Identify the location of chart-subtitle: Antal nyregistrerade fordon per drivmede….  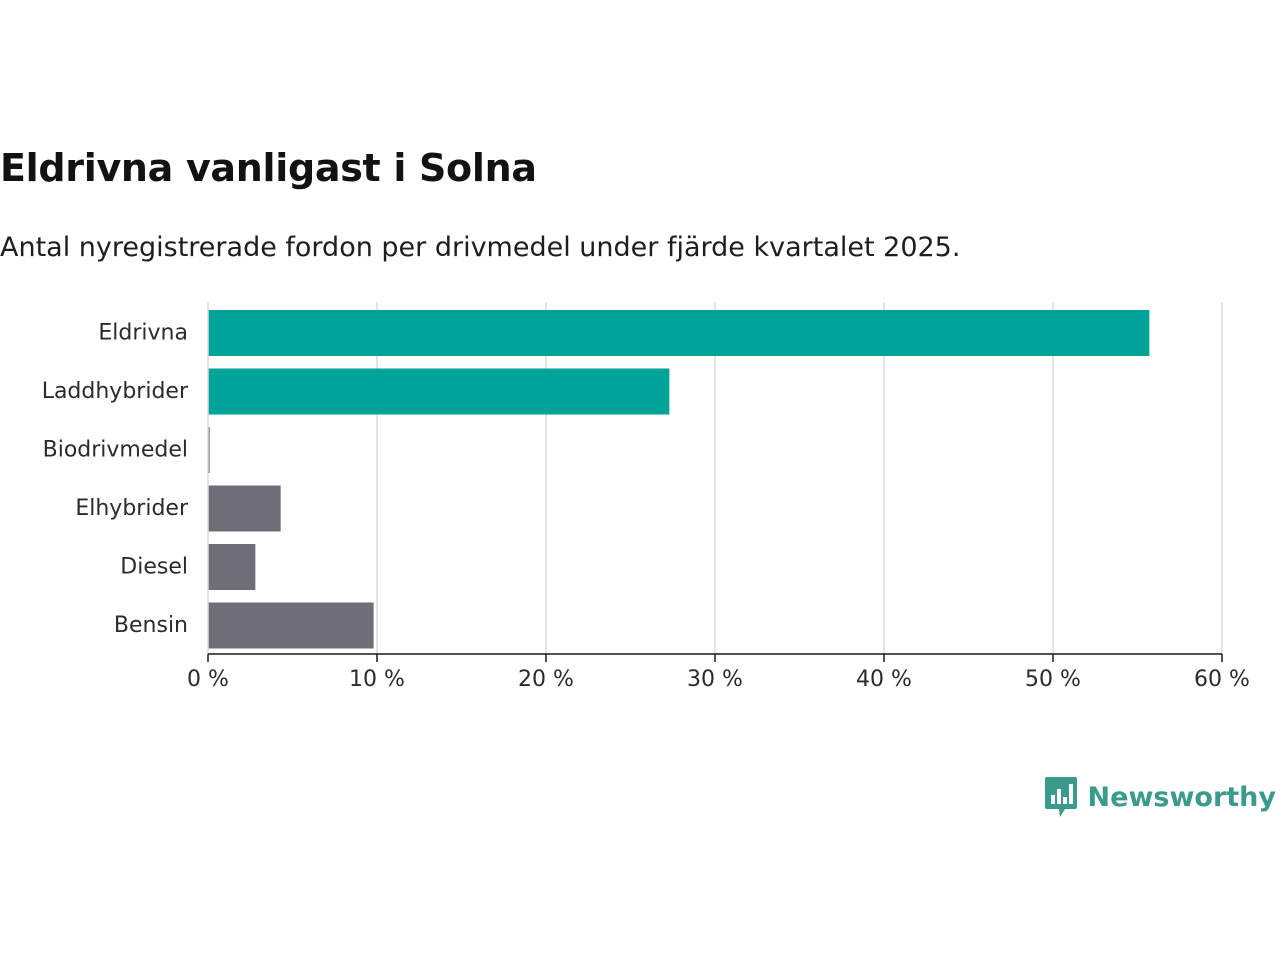
(480, 247).